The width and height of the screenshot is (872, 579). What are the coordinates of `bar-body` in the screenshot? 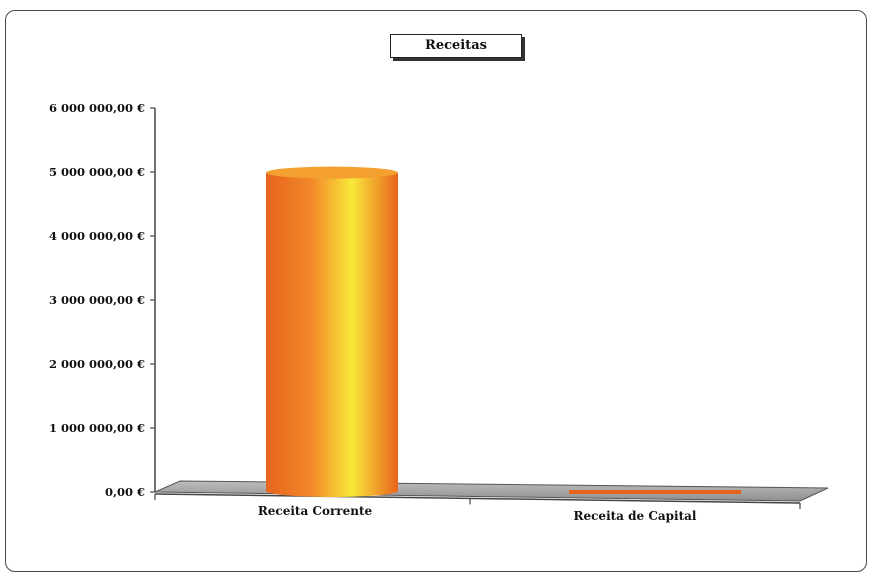 It's located at (332, 334).